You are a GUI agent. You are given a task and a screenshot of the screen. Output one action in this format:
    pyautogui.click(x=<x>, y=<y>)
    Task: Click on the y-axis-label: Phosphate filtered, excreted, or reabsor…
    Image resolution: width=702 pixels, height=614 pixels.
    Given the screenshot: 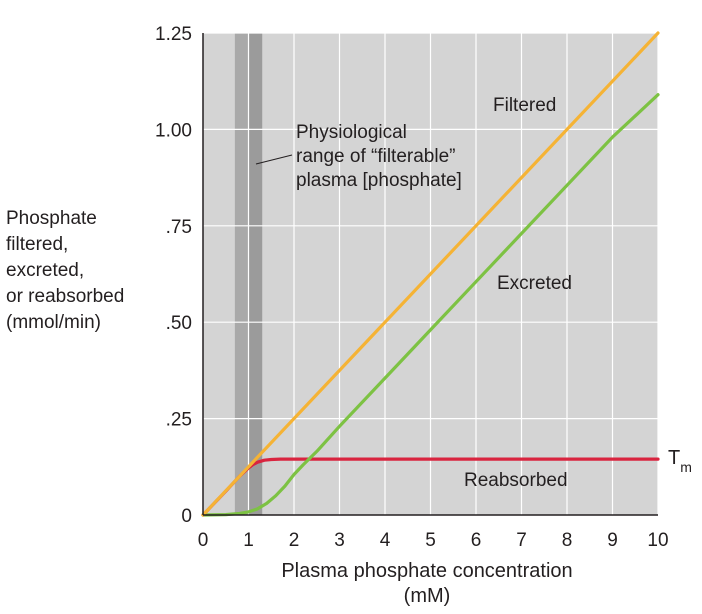 What is the action you would take?
    pyautogui.click(x=65, y=271)
    